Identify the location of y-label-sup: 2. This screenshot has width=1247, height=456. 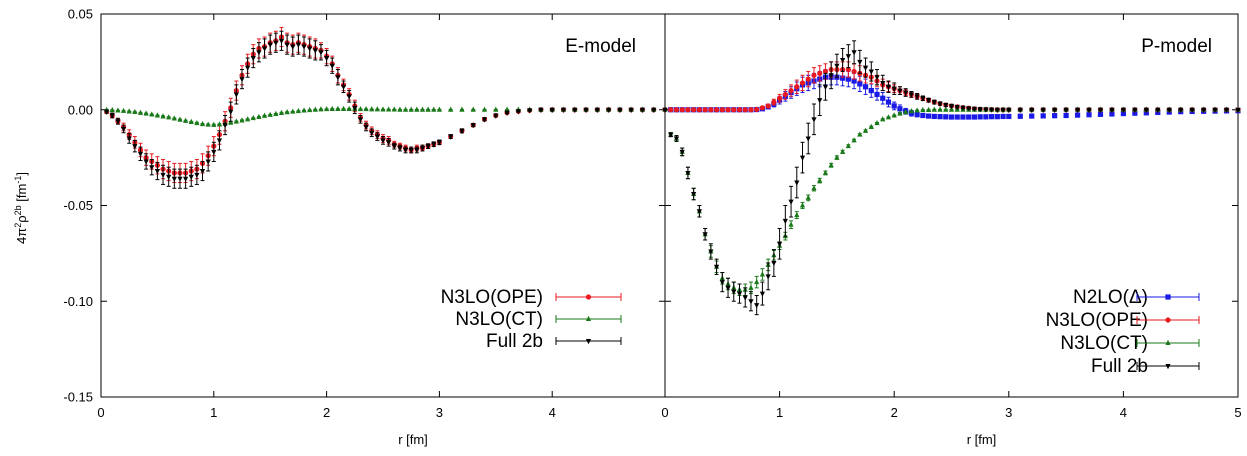
(18, 225).